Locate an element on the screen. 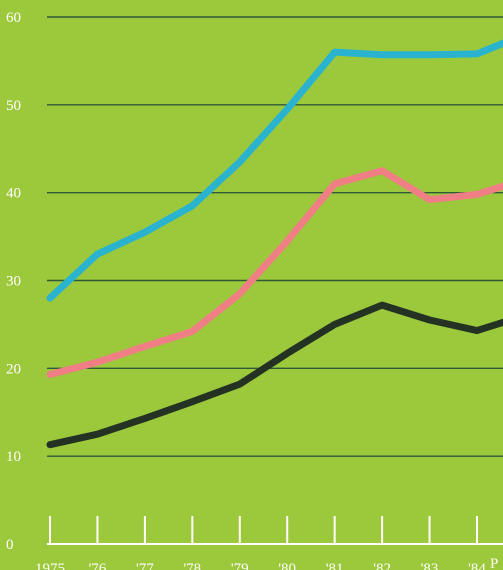 This screenshot has height=570, width=503. y-tick-label: 50 is located at coordinates (13, 106).